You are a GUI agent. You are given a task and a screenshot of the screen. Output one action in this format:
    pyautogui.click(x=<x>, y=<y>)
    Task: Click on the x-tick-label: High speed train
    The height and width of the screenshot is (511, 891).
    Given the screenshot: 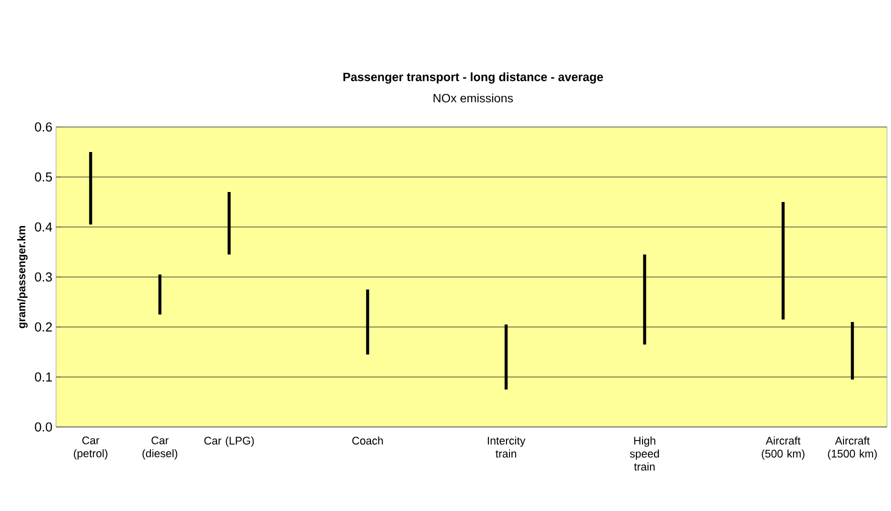 What is the action you would take?
    pyautogui.click(x=644, y=453)
    